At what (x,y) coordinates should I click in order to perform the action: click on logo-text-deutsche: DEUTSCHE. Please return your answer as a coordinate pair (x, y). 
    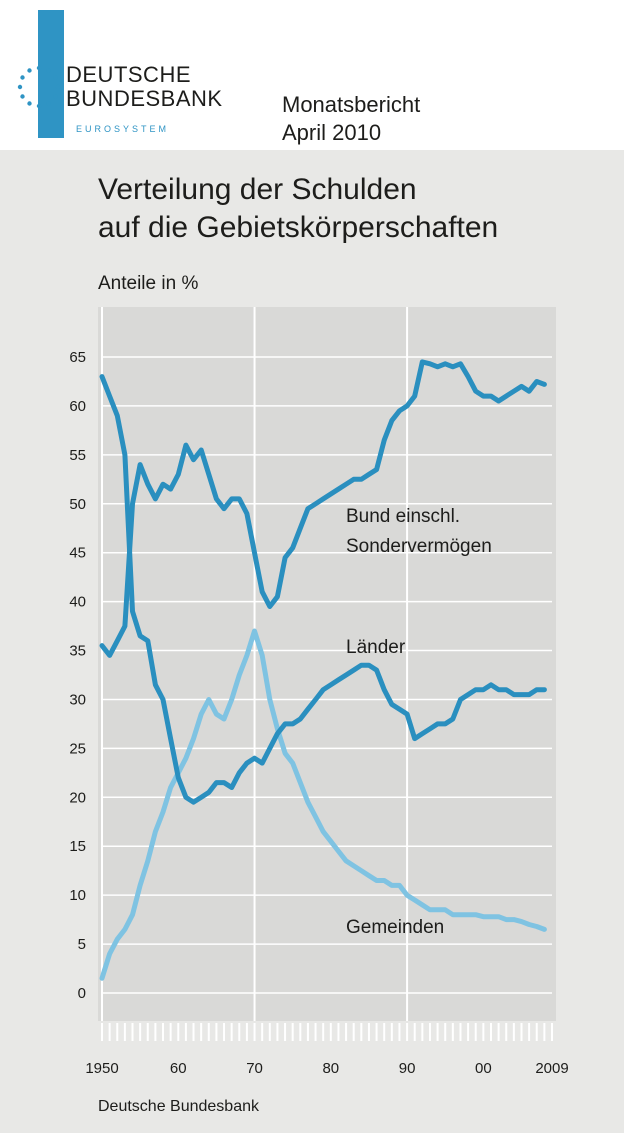
    Looking at the image, I should click on (129, 74).